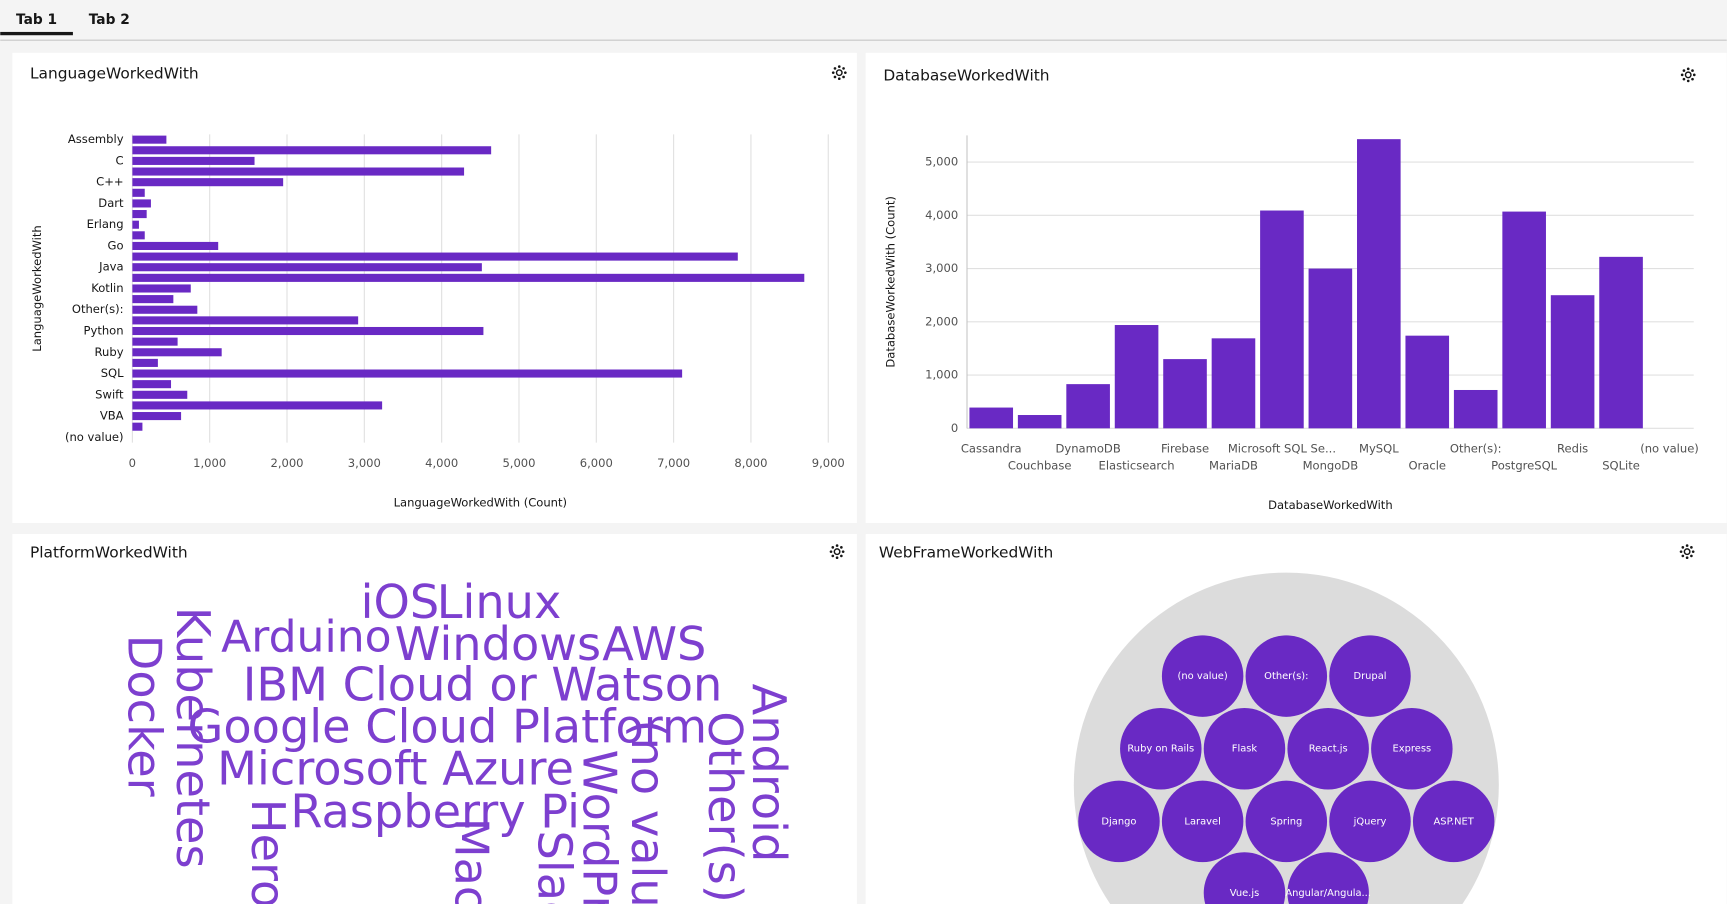 The width and height of the screenshot is (1727, 904). What do you see at coordinates (654, 644) in the screenshot?
I see `word: AWS` at bounding box center [654, 644].